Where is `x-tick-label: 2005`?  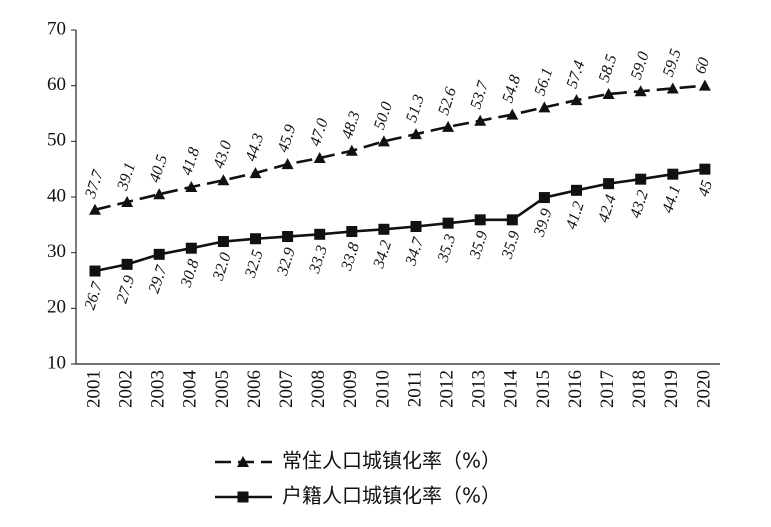
x-tick-label: 2005 is located at coordinates (222, 389).